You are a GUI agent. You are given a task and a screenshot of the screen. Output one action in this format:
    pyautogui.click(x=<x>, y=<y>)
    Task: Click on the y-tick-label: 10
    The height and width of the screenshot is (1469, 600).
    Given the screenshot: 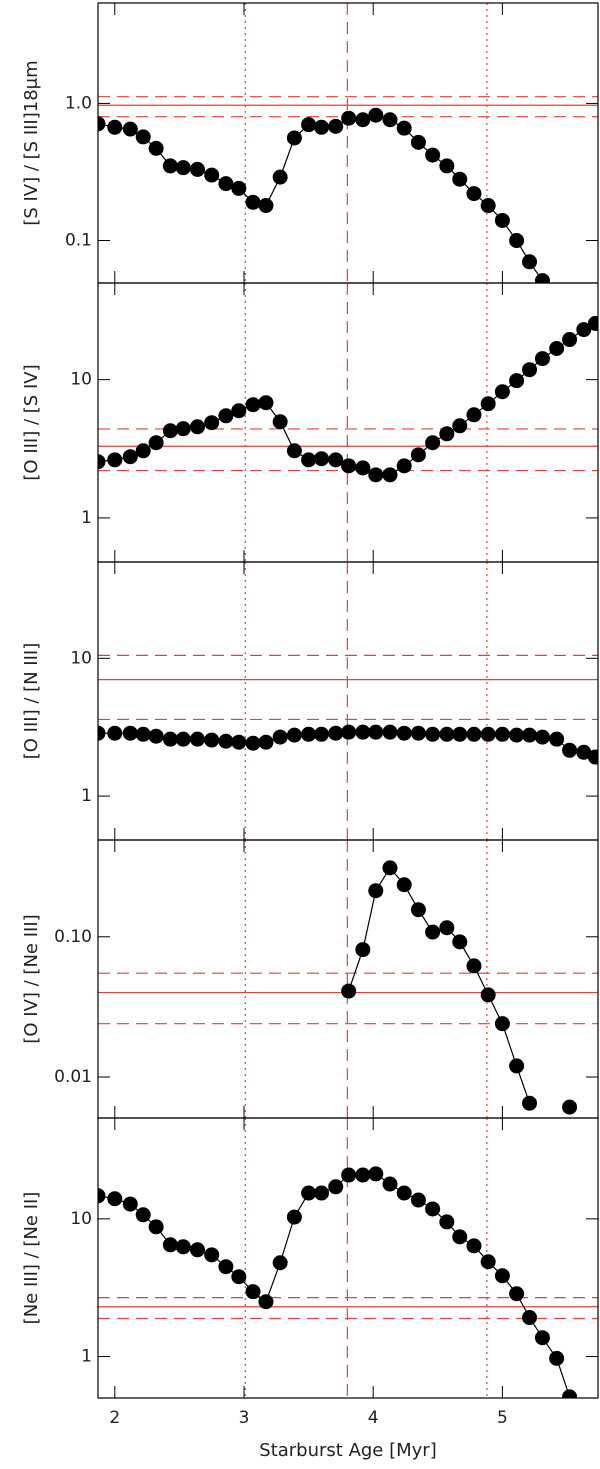 What is the action you would take?
    pyautogui.click(x=81, y=658)
    